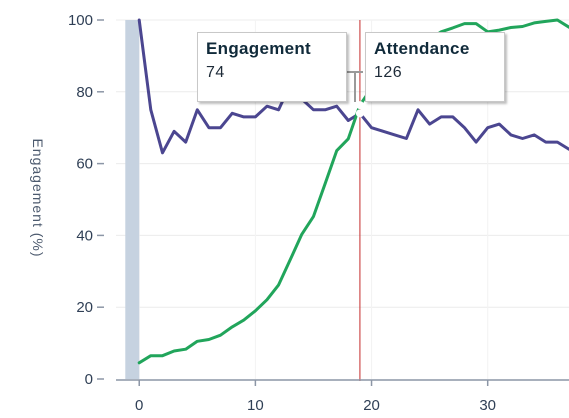 This screenshot has height=418, width=569. Describe the element at coordinates (259, 48) in the screenshot. I see `tooltip-engagement-name: Engagement` at that location.